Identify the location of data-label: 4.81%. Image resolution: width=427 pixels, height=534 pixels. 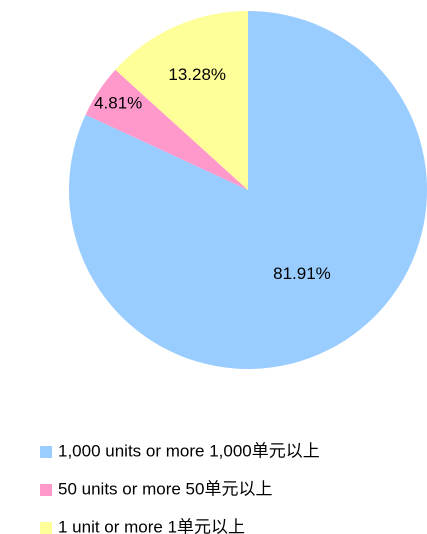
(118, 102).